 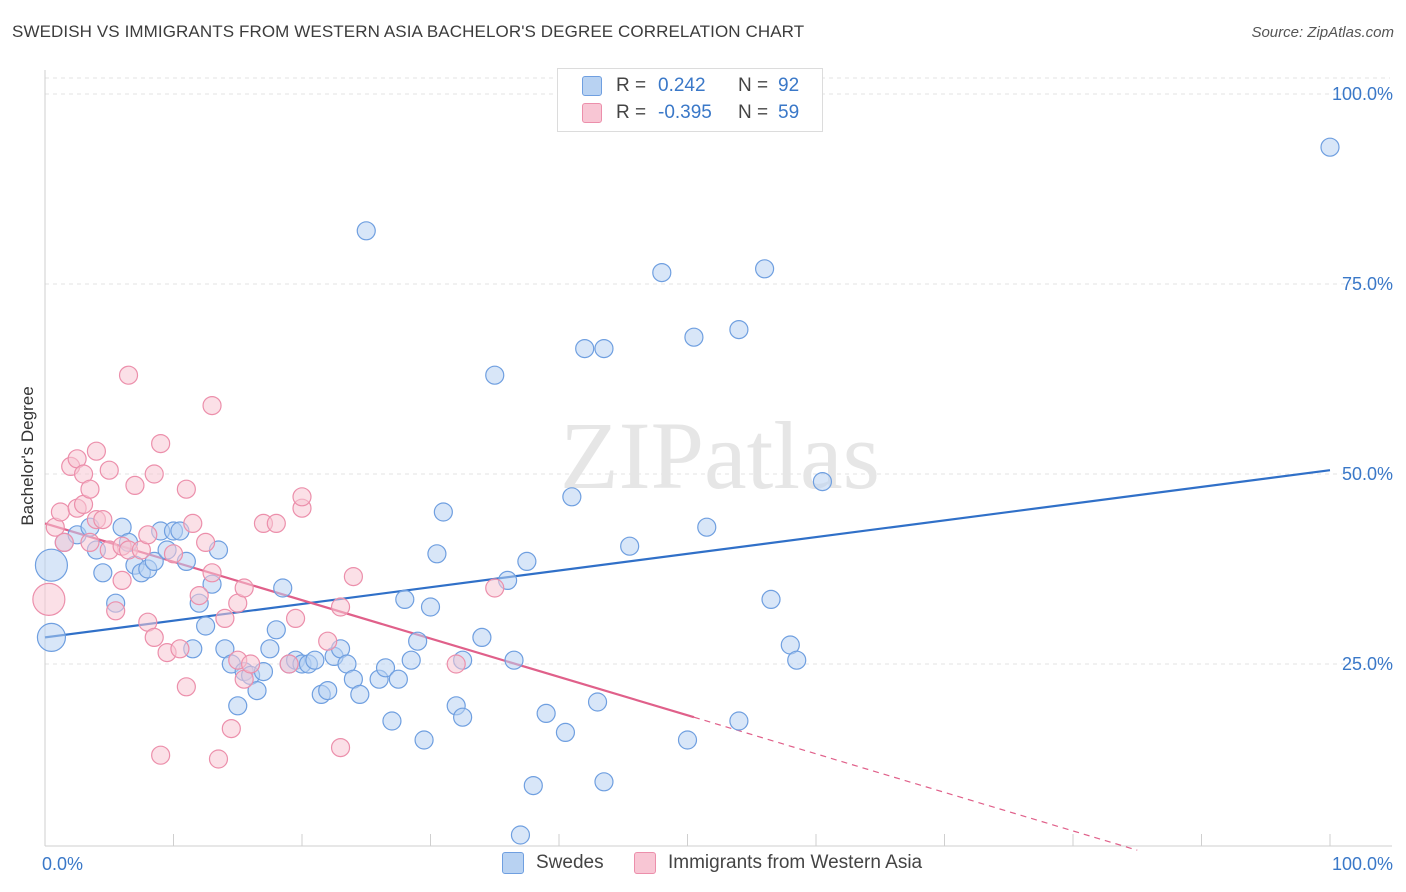 I want to click on bottom-legend-western-asia: Immigrants from Western Asia, so click(x=778, y=863).